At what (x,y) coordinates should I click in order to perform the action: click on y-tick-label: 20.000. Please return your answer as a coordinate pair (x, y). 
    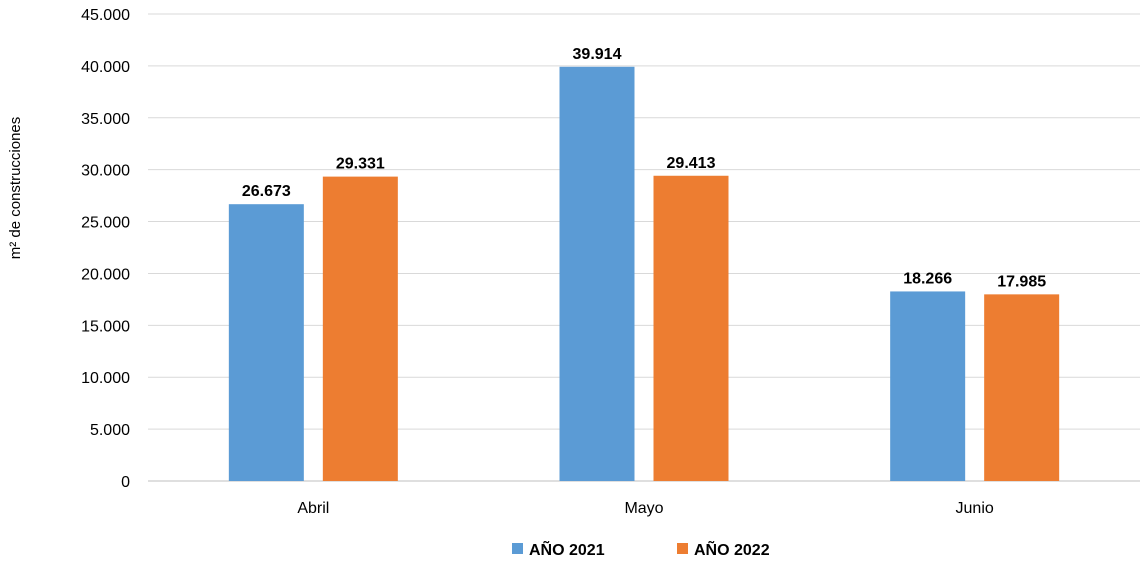
    Looking at the image, I should click on (105, 274).